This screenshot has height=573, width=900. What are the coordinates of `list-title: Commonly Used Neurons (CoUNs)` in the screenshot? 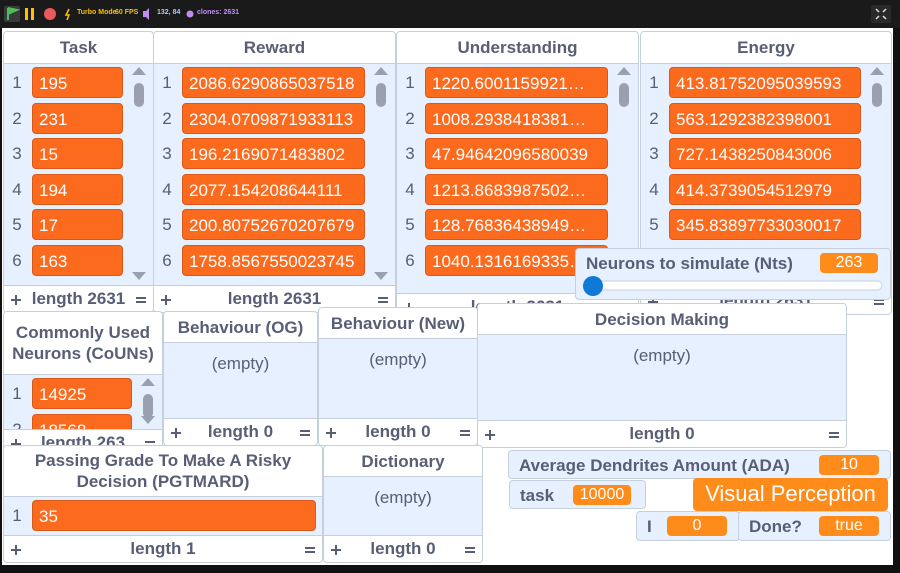 It's located at (83, 343).